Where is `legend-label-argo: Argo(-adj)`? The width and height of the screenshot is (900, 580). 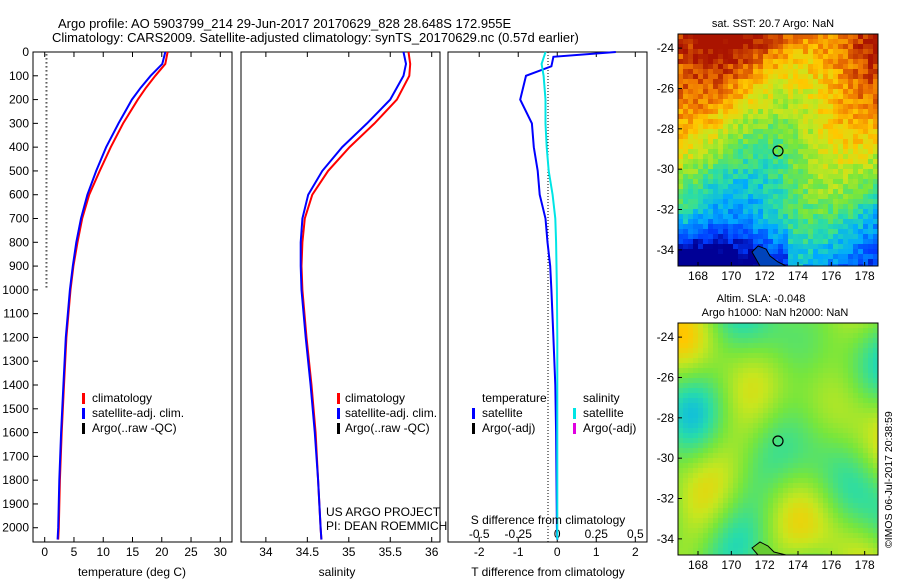
legend-label-argo: Argo(-adj) is located at coordinates (508, 428).